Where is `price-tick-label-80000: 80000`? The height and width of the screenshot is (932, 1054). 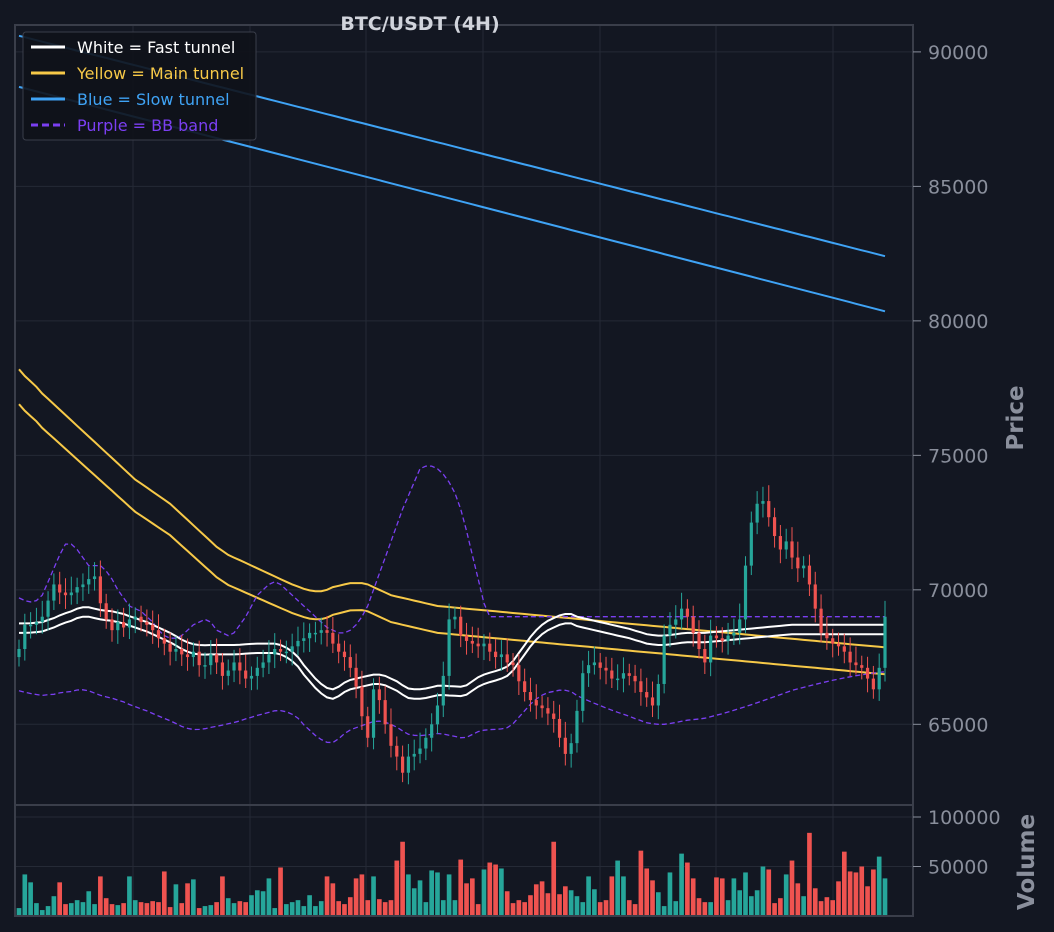 price-tick-label-80000: 80000 is located at coordinates (958, 322).